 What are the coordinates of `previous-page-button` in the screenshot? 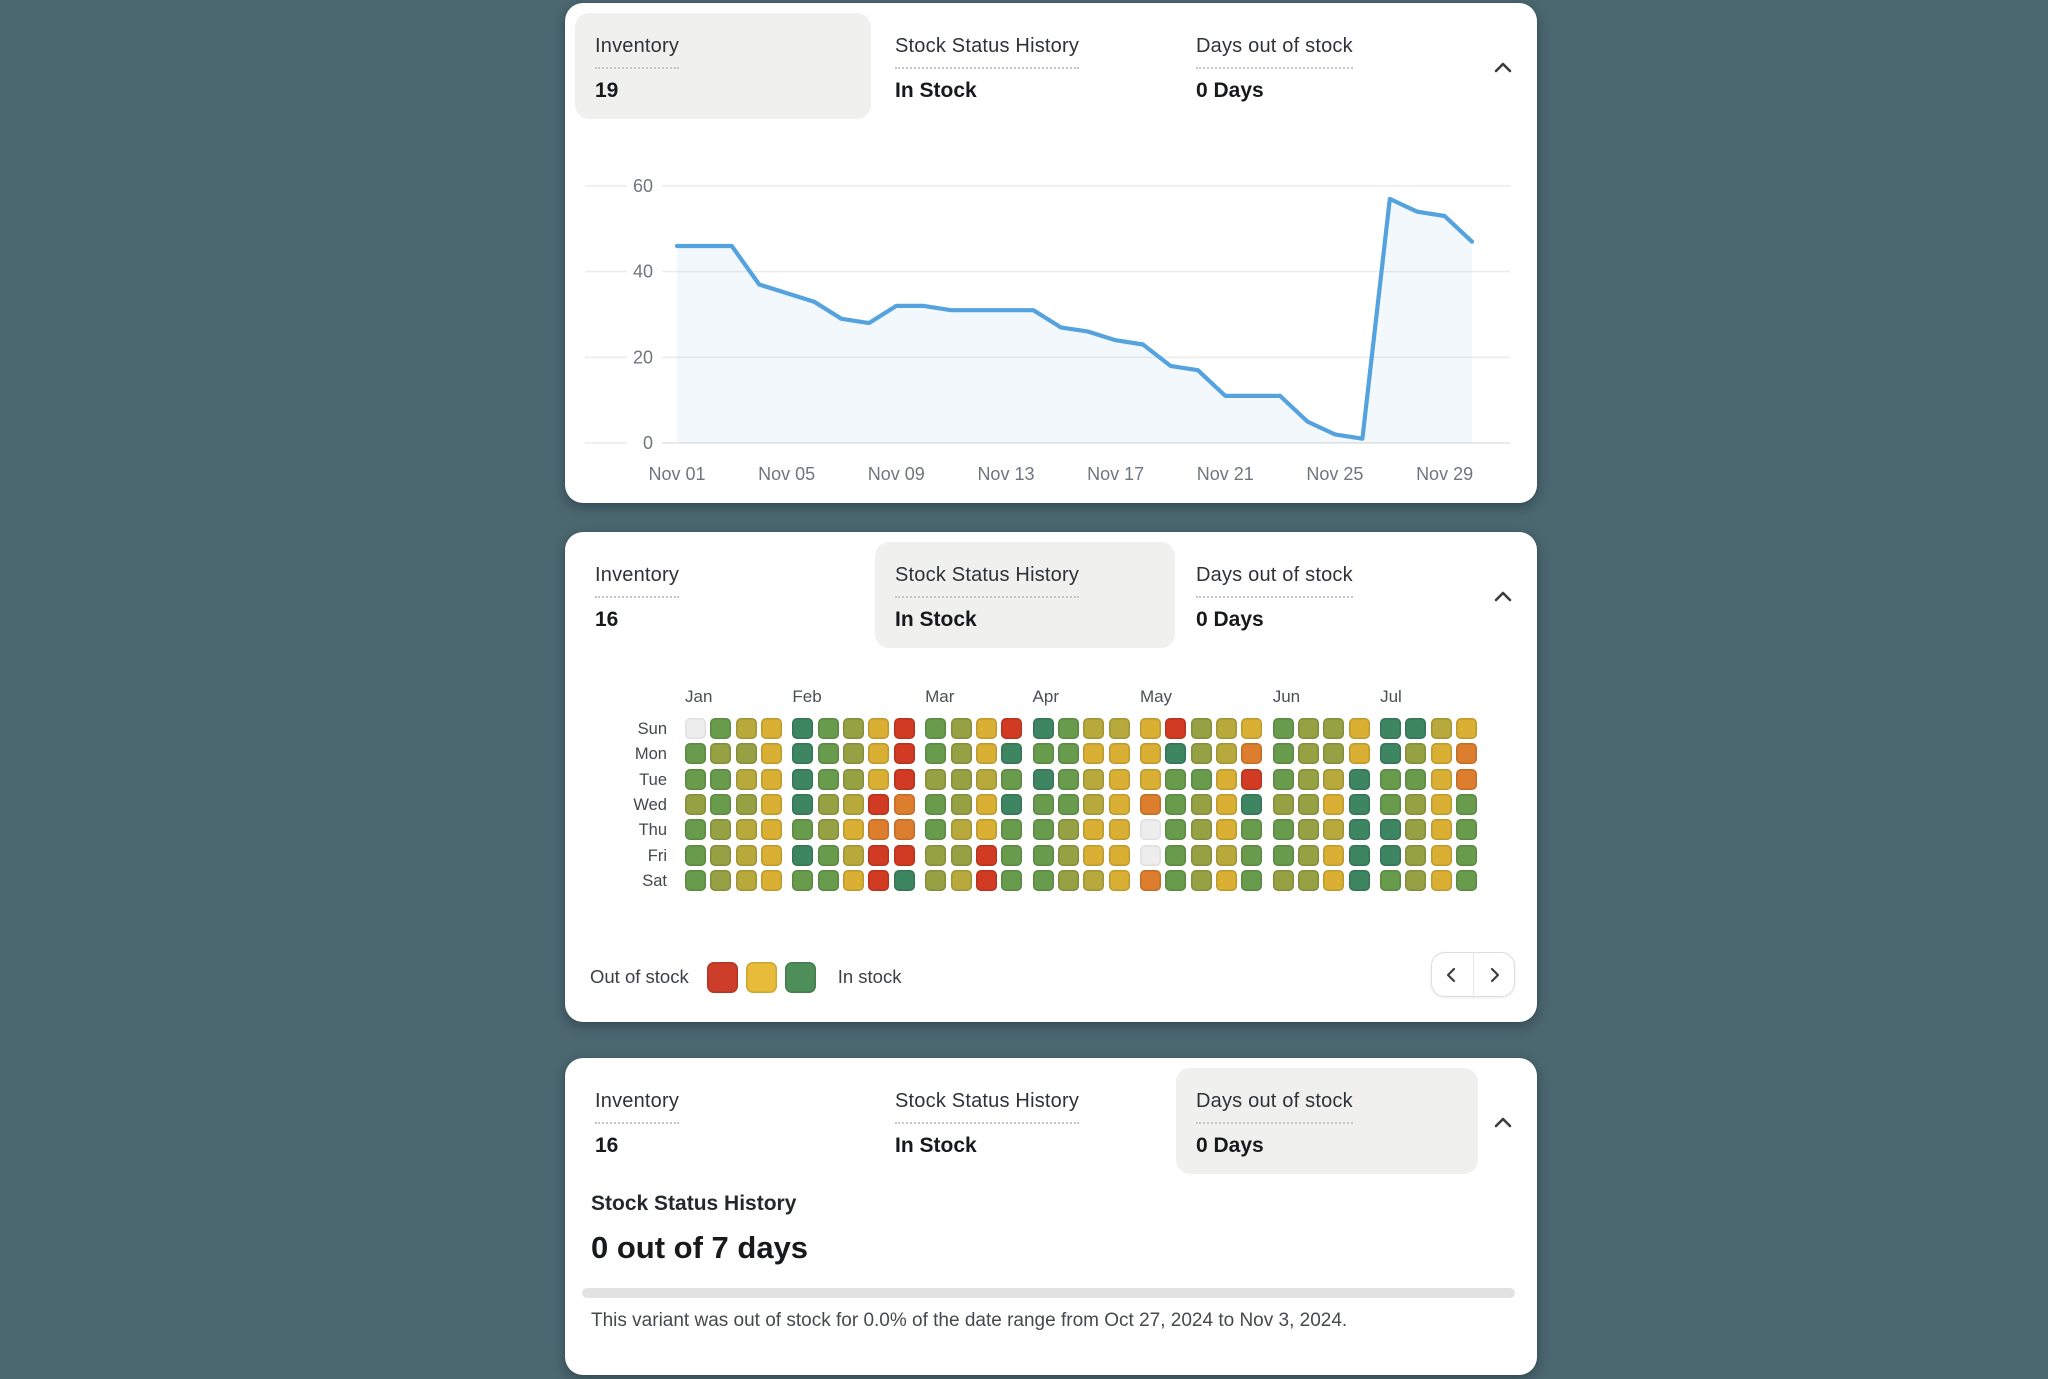 It's located at (1452, 974).